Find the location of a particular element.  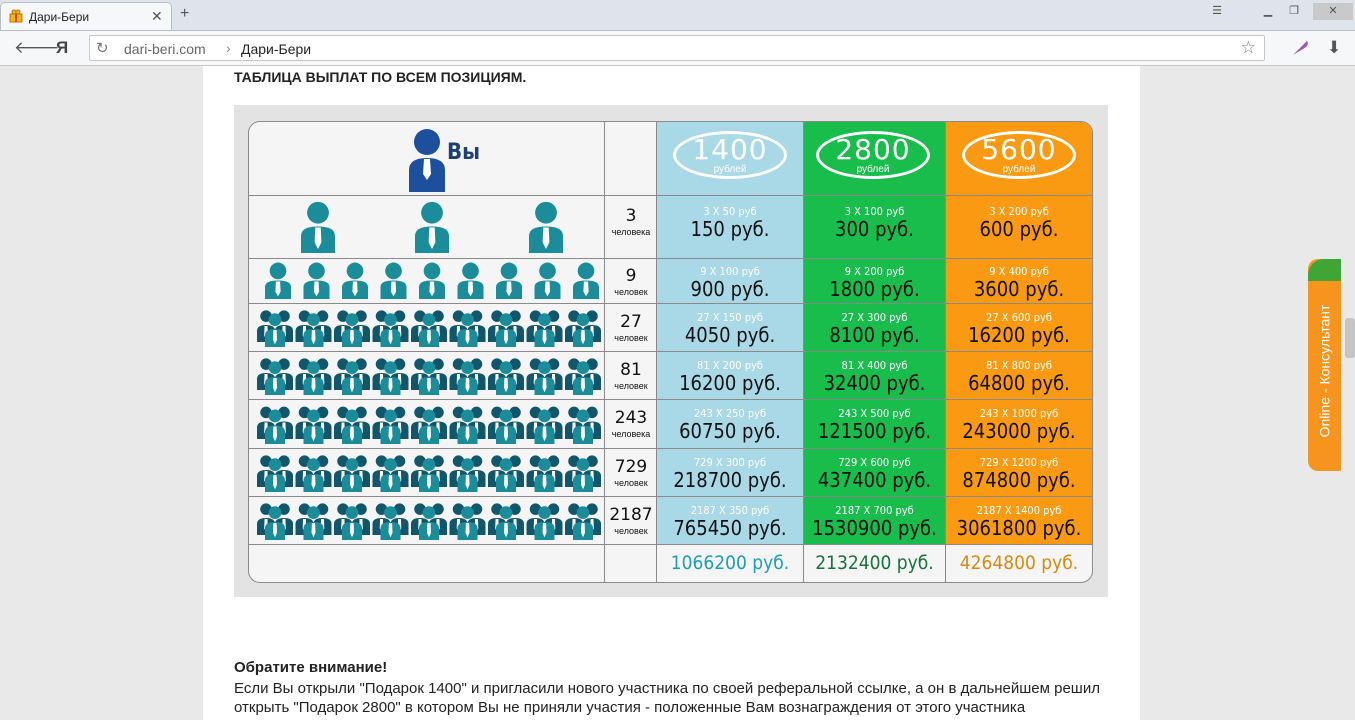

payout-sum: 300 руб. is located at coordinates (874, 229).